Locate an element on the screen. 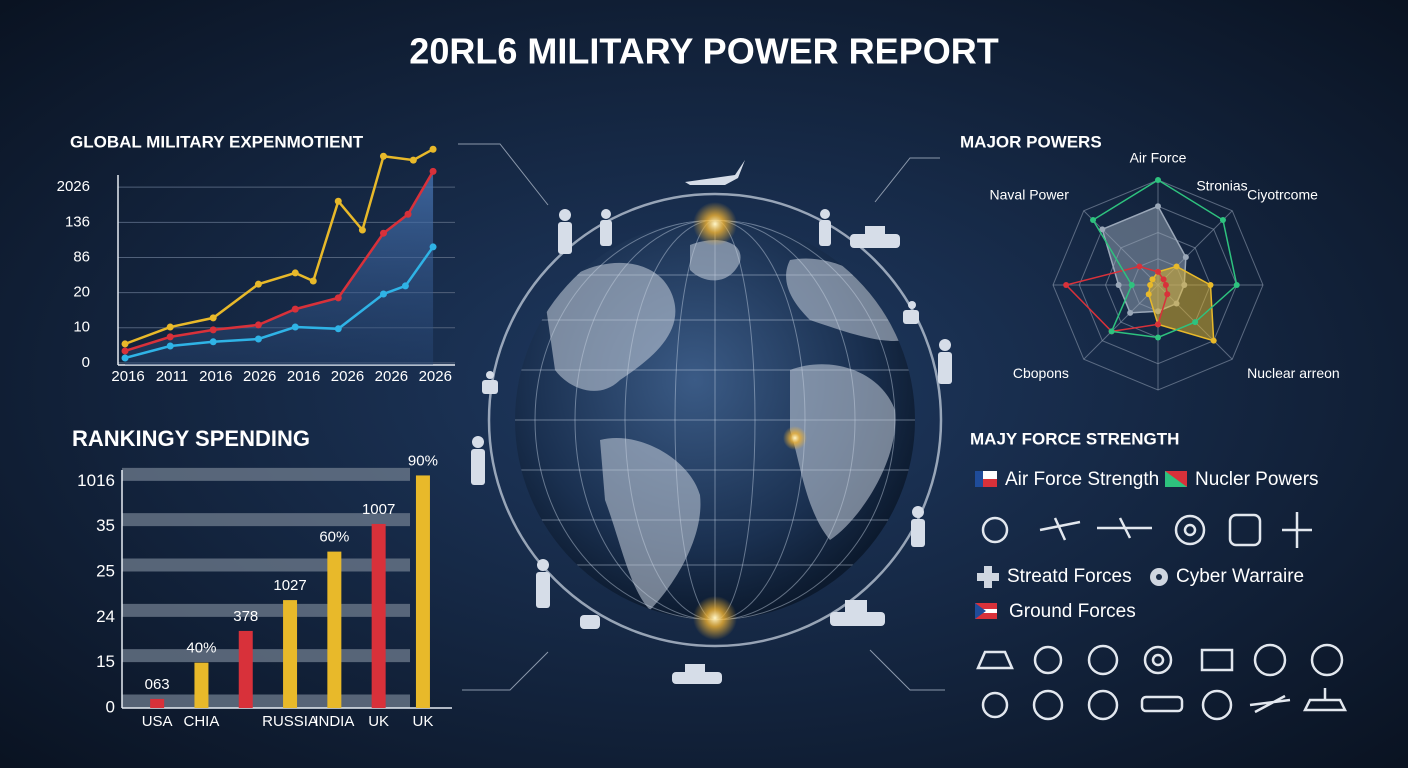 The width and height of the screenshot is (1408, 768). y-tick-label: 136 is located at coordinates (77, 221).